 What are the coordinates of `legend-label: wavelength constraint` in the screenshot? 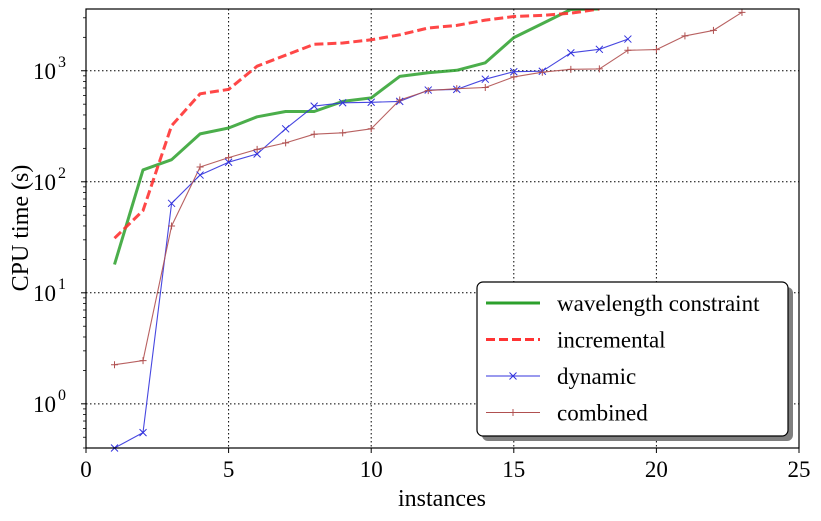 It's located at (658, 303).